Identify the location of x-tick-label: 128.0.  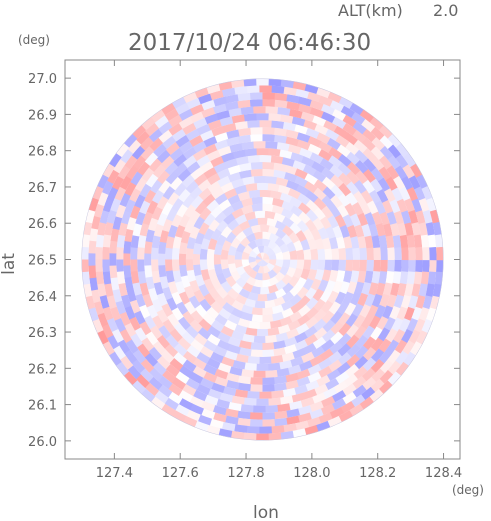
(311, 473).